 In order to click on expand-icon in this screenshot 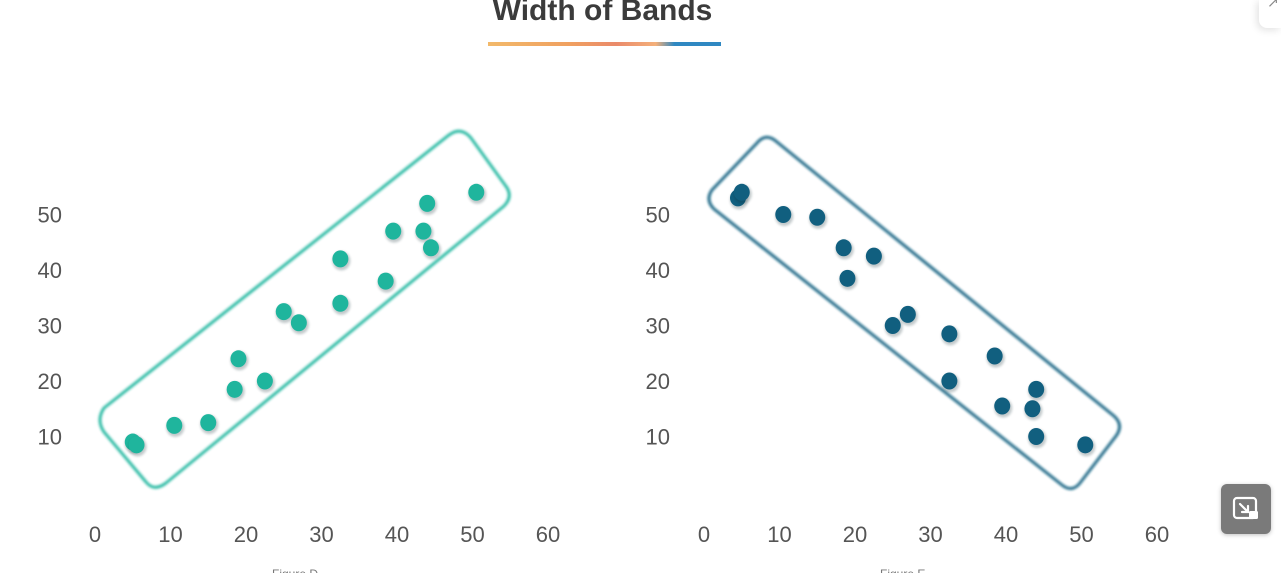, I will do `click(1245, 508)`.